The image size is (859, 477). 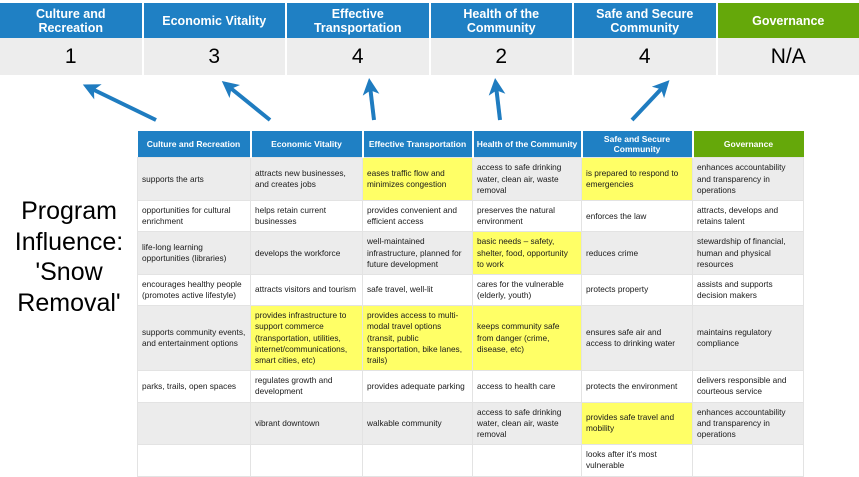 I want to click on matrix-column-header: Effective Transportation, so click(x=418, y=144).